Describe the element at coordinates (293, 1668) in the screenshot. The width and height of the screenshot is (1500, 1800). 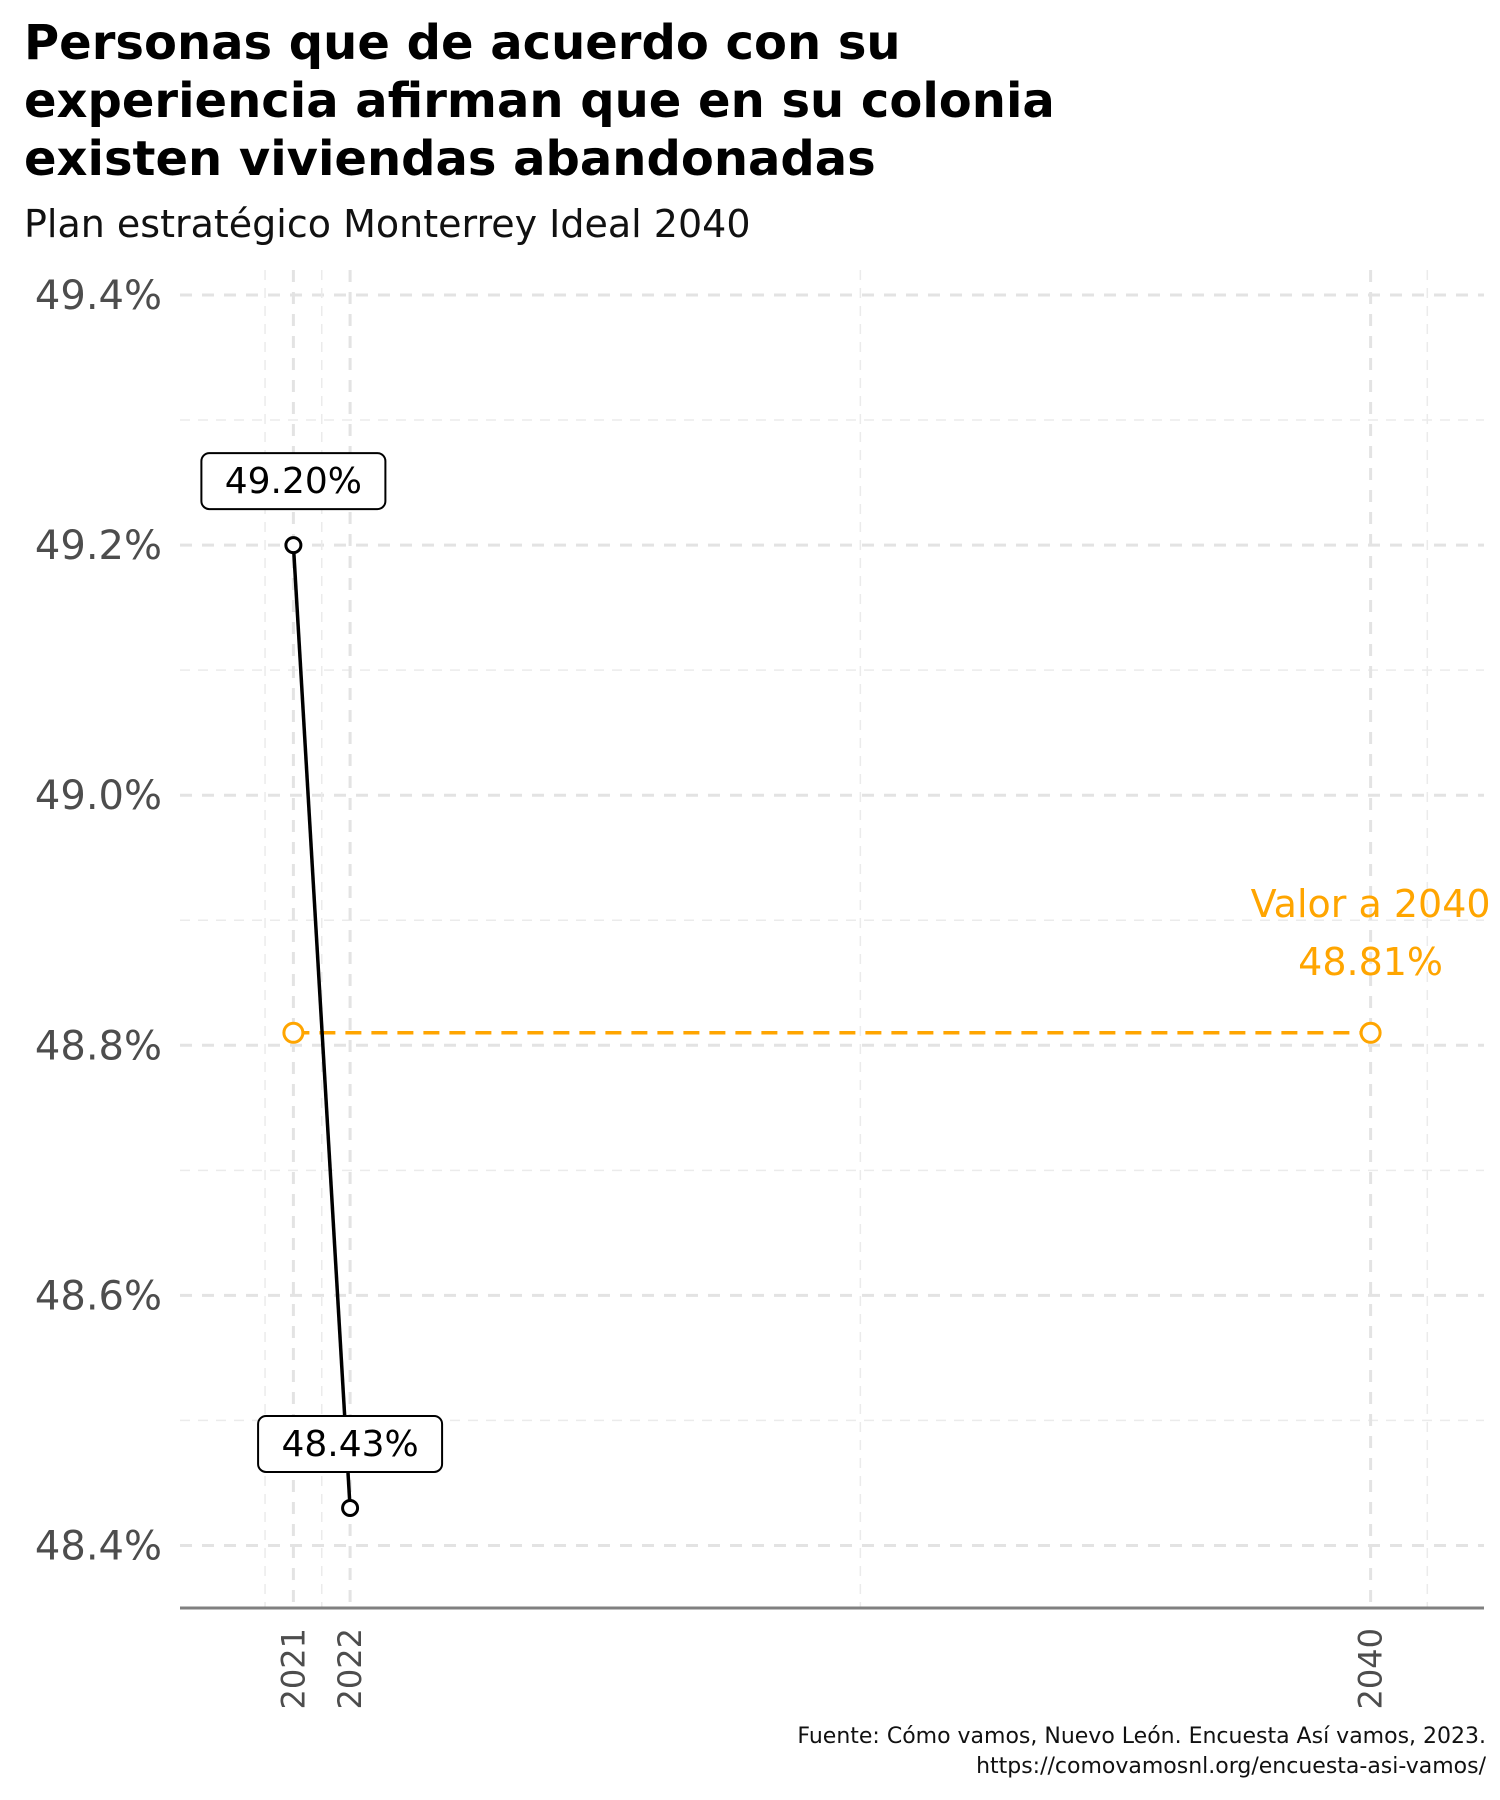
I see `x-tick-label: 2021` at that location.